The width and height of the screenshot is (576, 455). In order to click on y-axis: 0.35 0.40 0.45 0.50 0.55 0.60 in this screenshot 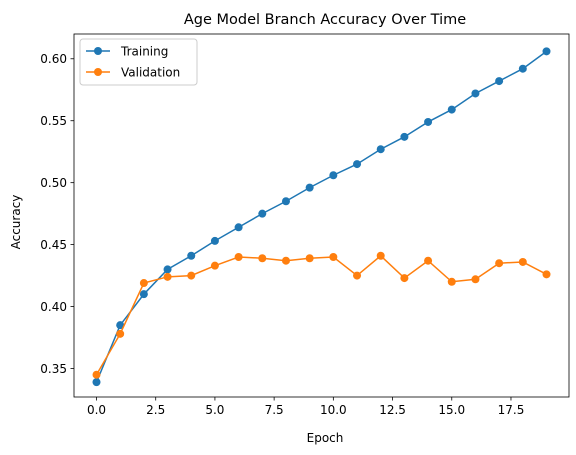, I will do `click(57, 214)`.